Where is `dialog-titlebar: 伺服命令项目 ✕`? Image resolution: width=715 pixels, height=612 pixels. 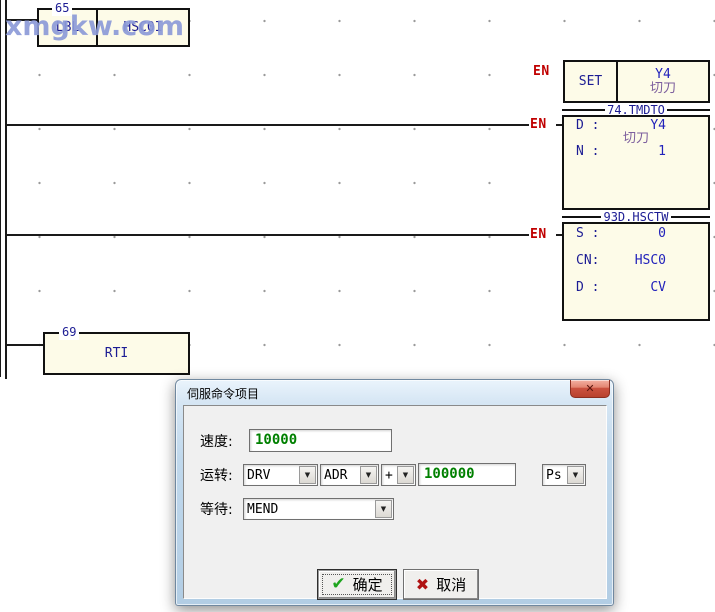 dialog-titlebar: 伺服命令项目 ✕ is located at coordinates (394, 392).